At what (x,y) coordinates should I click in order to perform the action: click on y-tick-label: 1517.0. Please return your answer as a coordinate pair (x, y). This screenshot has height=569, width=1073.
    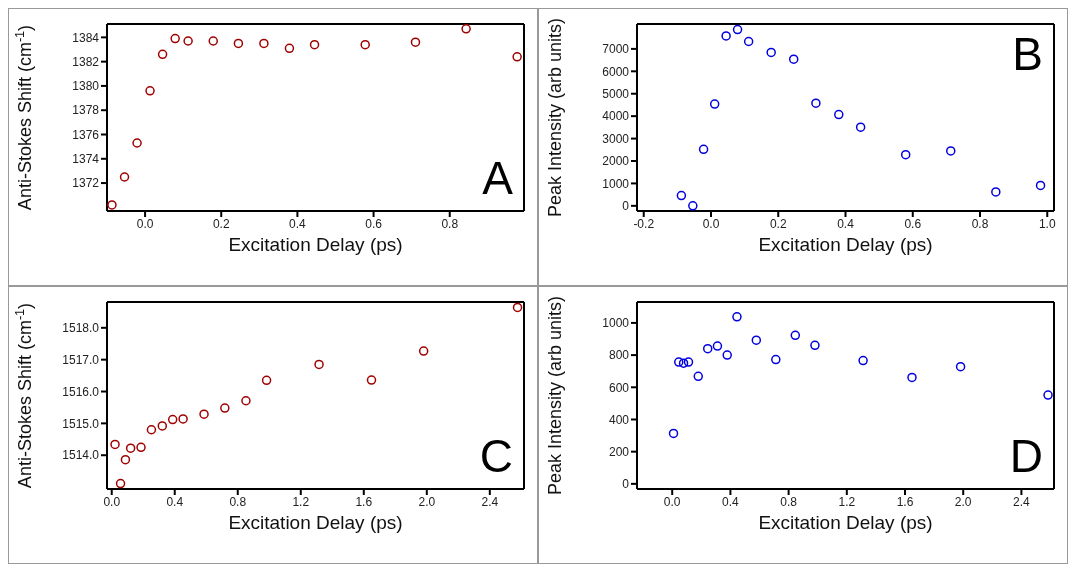
    Looking at the image, I should click on (81, 359).